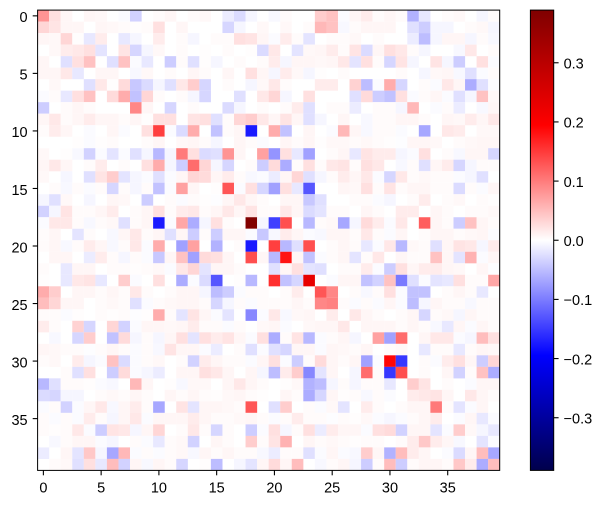 This screenshot has width=606, height=505. I want to click on svg-text: 0.2, so click(574, 124).